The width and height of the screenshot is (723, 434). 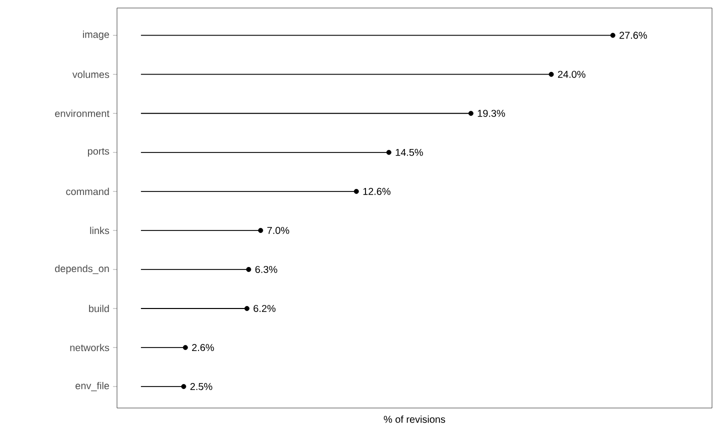 I want to click on x-axis-title: % of revisions, so click(x=415, y=419).